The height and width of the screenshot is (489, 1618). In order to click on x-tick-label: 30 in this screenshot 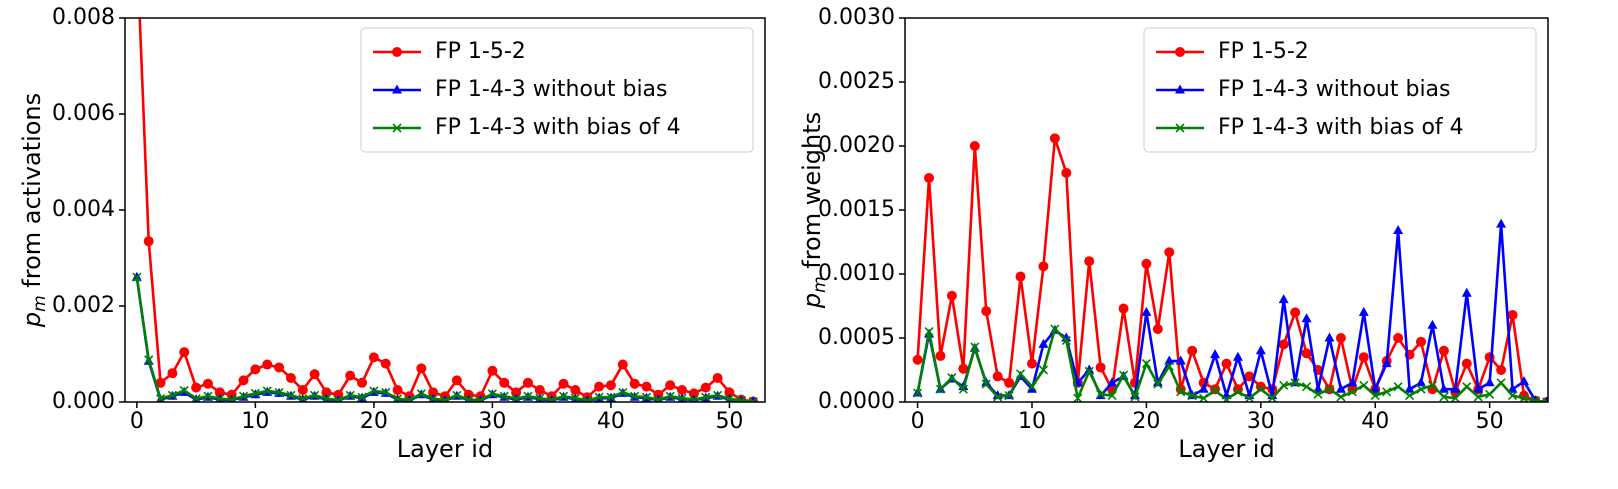, I will do `click(1261, 421)`.